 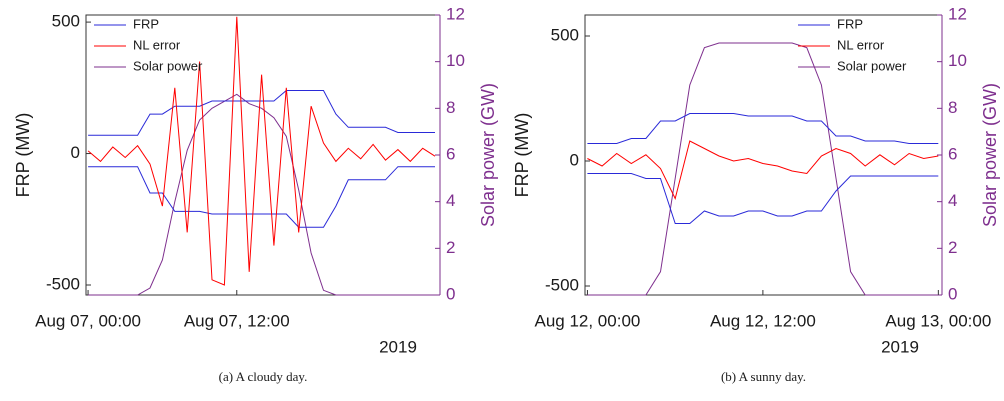 What do you see at coordinates (938, 320) in the screenshot?
I see `x-tick-label: Aug 13, 00:00` at bounding box center [938, 320].